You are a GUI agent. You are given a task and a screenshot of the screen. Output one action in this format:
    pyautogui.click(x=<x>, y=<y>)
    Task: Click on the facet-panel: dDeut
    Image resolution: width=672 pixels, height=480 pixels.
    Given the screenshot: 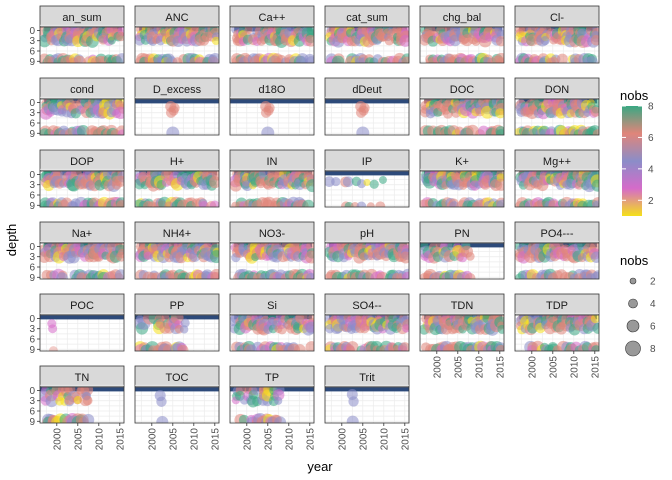 What is the action you would take?
    pyautogui.click(x=367, y=106)
    